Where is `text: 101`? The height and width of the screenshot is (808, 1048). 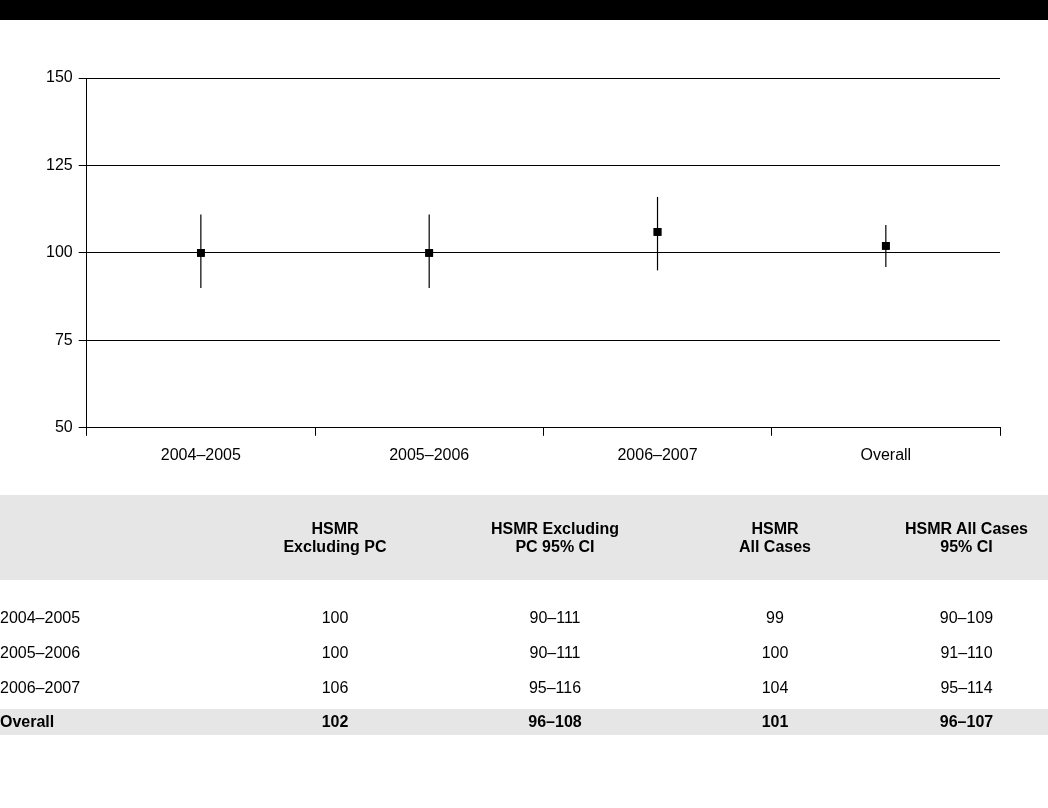
text: 101 is located at coordinates (775, 722).